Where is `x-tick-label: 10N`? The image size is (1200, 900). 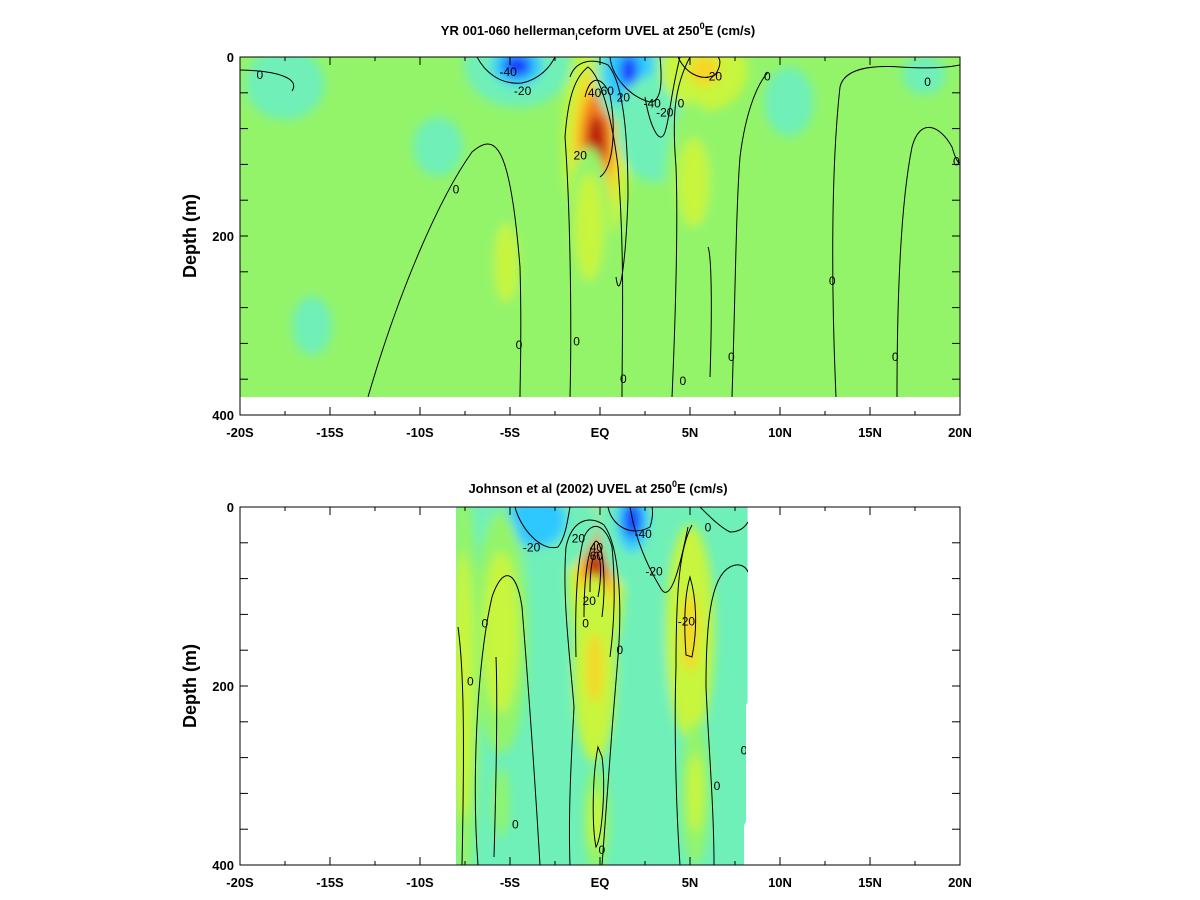
x-tick-label: 10N is located at coordinates (780, 432).